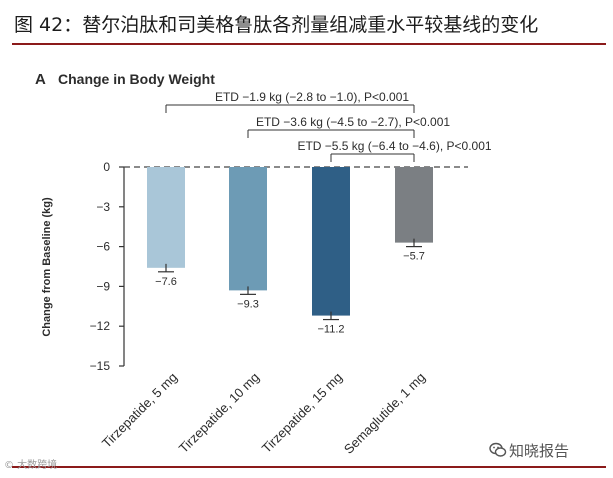 The image size is (613, 478). What do you see at coordinates (31, 465) in the screenshot?
I see `watermark-left: © 大数跨境` at bounding box center [31, 465].